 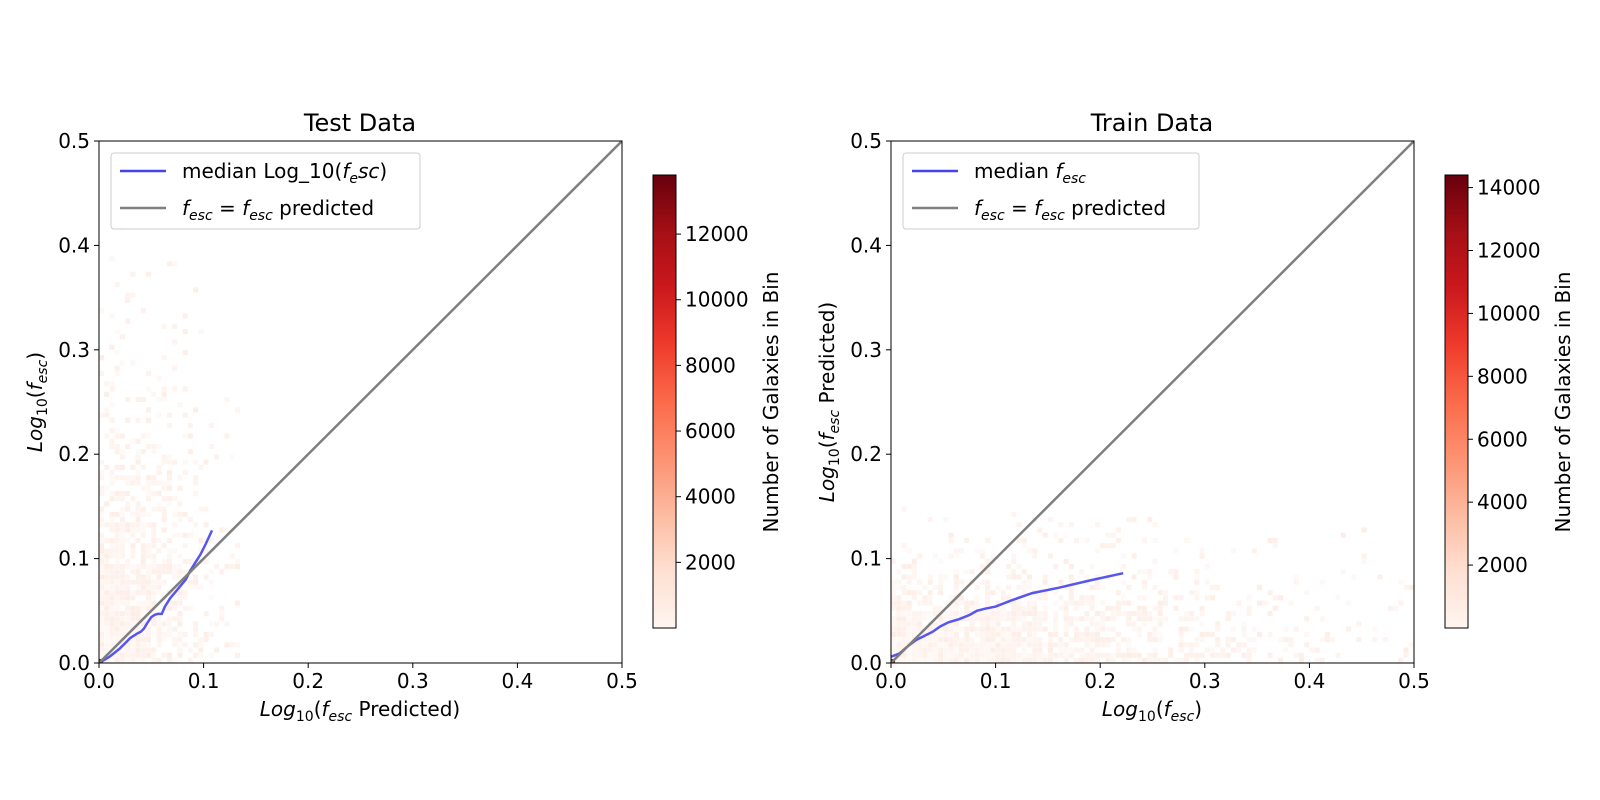 I want to click on legend-median-fsub: e, so click(x=353, y=179).